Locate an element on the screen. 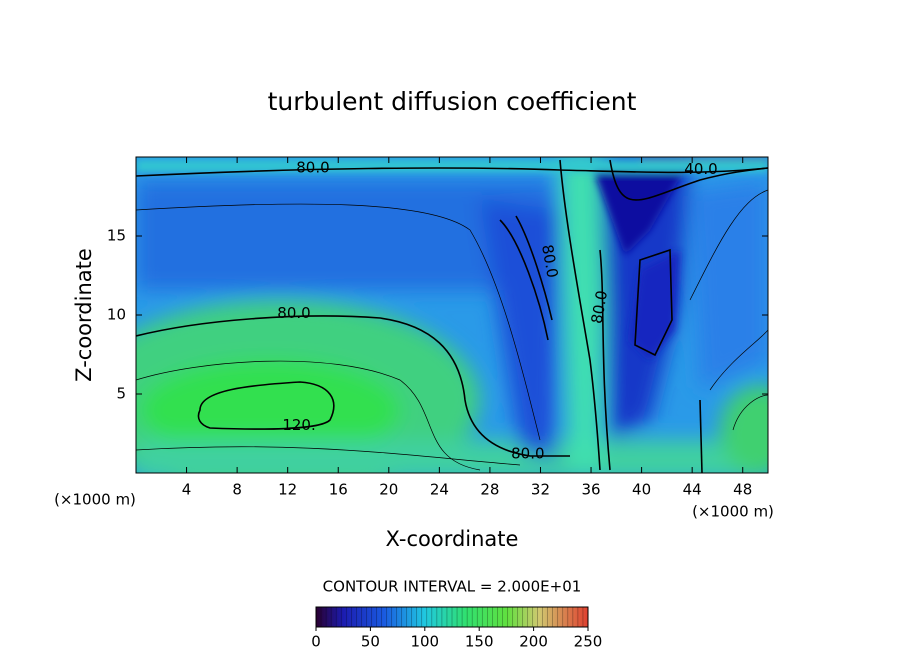 The width and height of the screenshot is (904, 654). y-tick-label: 5 is located at coordinates (121, 394).